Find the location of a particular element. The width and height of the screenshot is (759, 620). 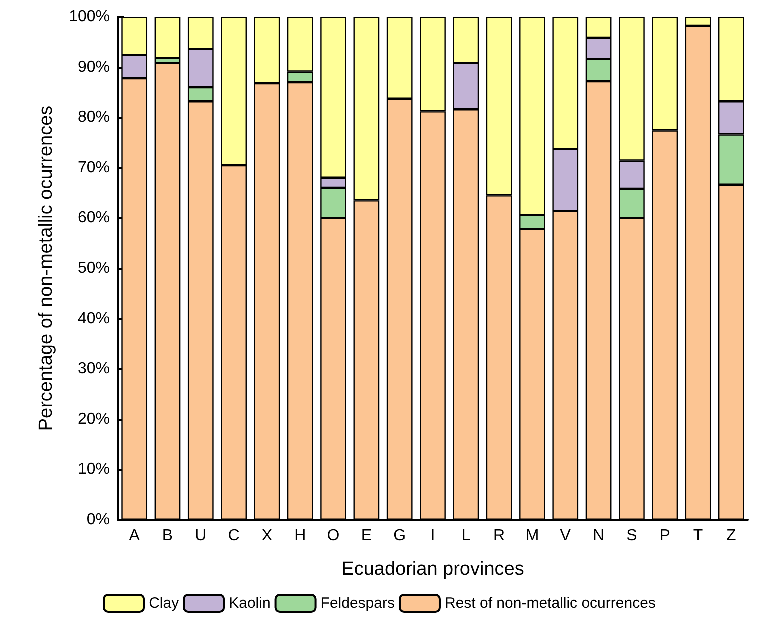

x-tick-label: H is located at coordinates (300, 536).